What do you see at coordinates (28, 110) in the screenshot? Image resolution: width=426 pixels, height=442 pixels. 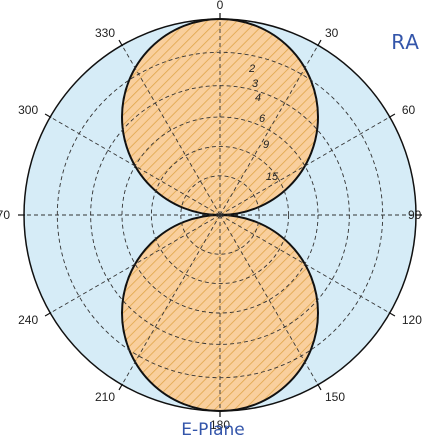 I see `angle-label: 300` at bounding box center [28, 110].